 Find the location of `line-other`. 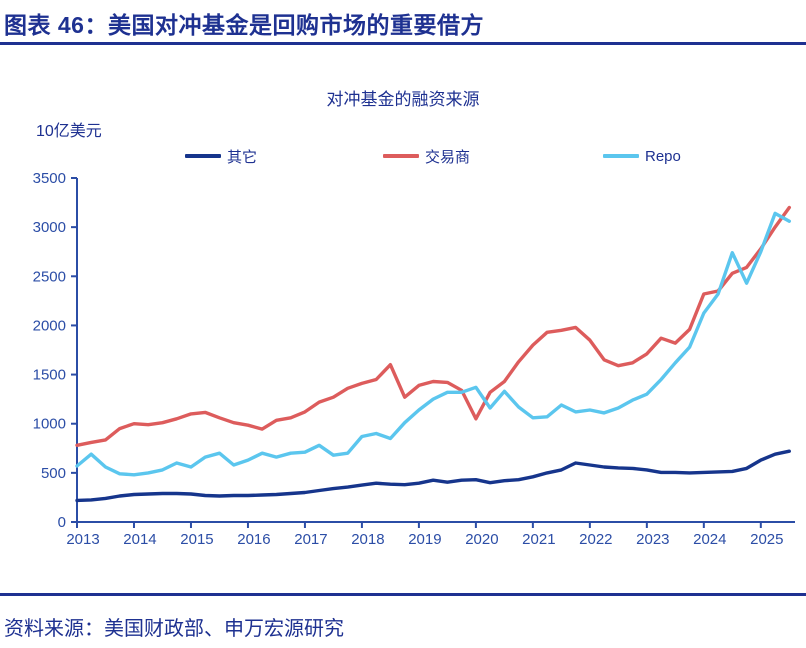

line-other is located at coordinates (433, 476).